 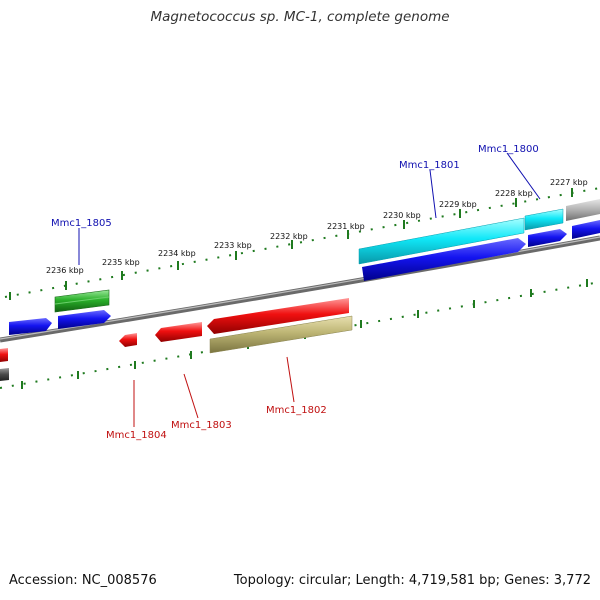 I want to click on kbp-label: 2232 kbp, so click(x=289, y=236).